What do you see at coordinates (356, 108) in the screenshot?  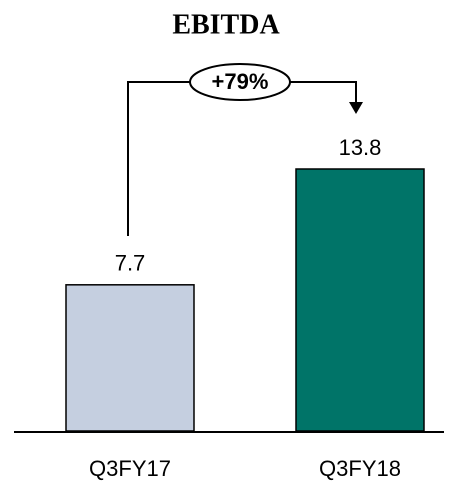 I see `arrow-head` at bounding box center [356, 108].